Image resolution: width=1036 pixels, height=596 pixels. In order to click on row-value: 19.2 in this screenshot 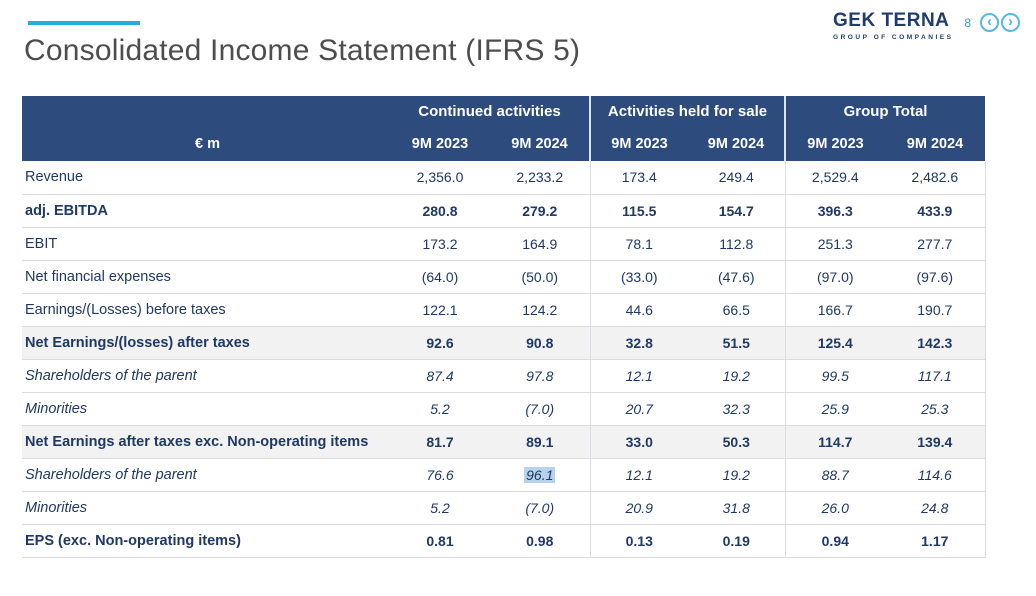, I will do `click(737, 376)`.